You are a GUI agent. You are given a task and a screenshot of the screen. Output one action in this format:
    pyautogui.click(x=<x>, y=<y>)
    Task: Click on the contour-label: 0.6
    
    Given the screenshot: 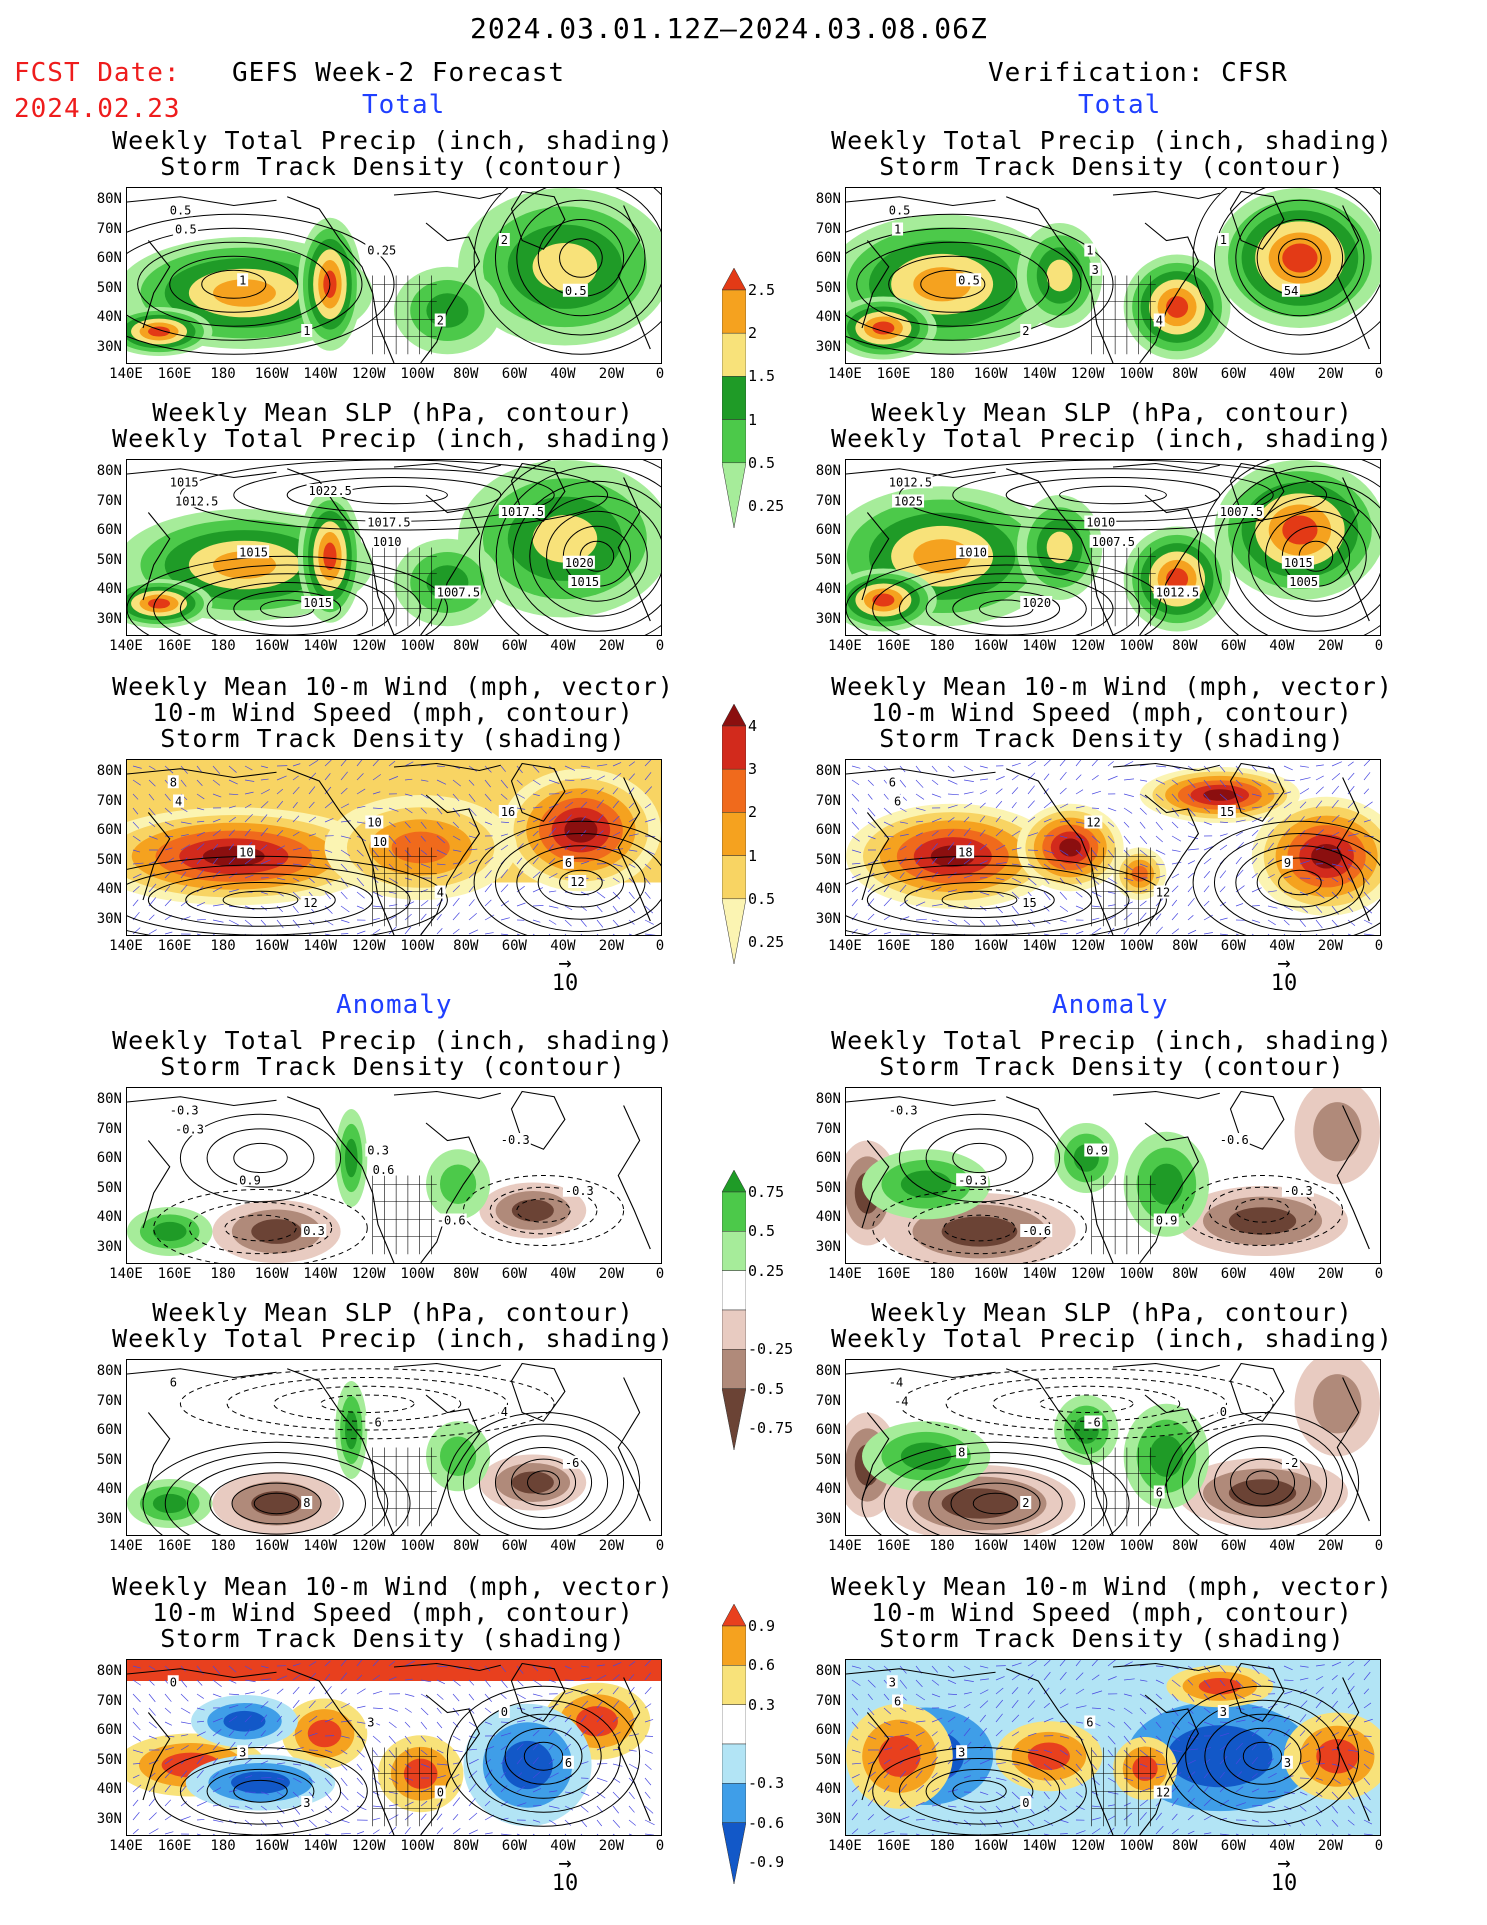 What is the action you would take?
    pyautogui.click(x=383, y=1169)
    